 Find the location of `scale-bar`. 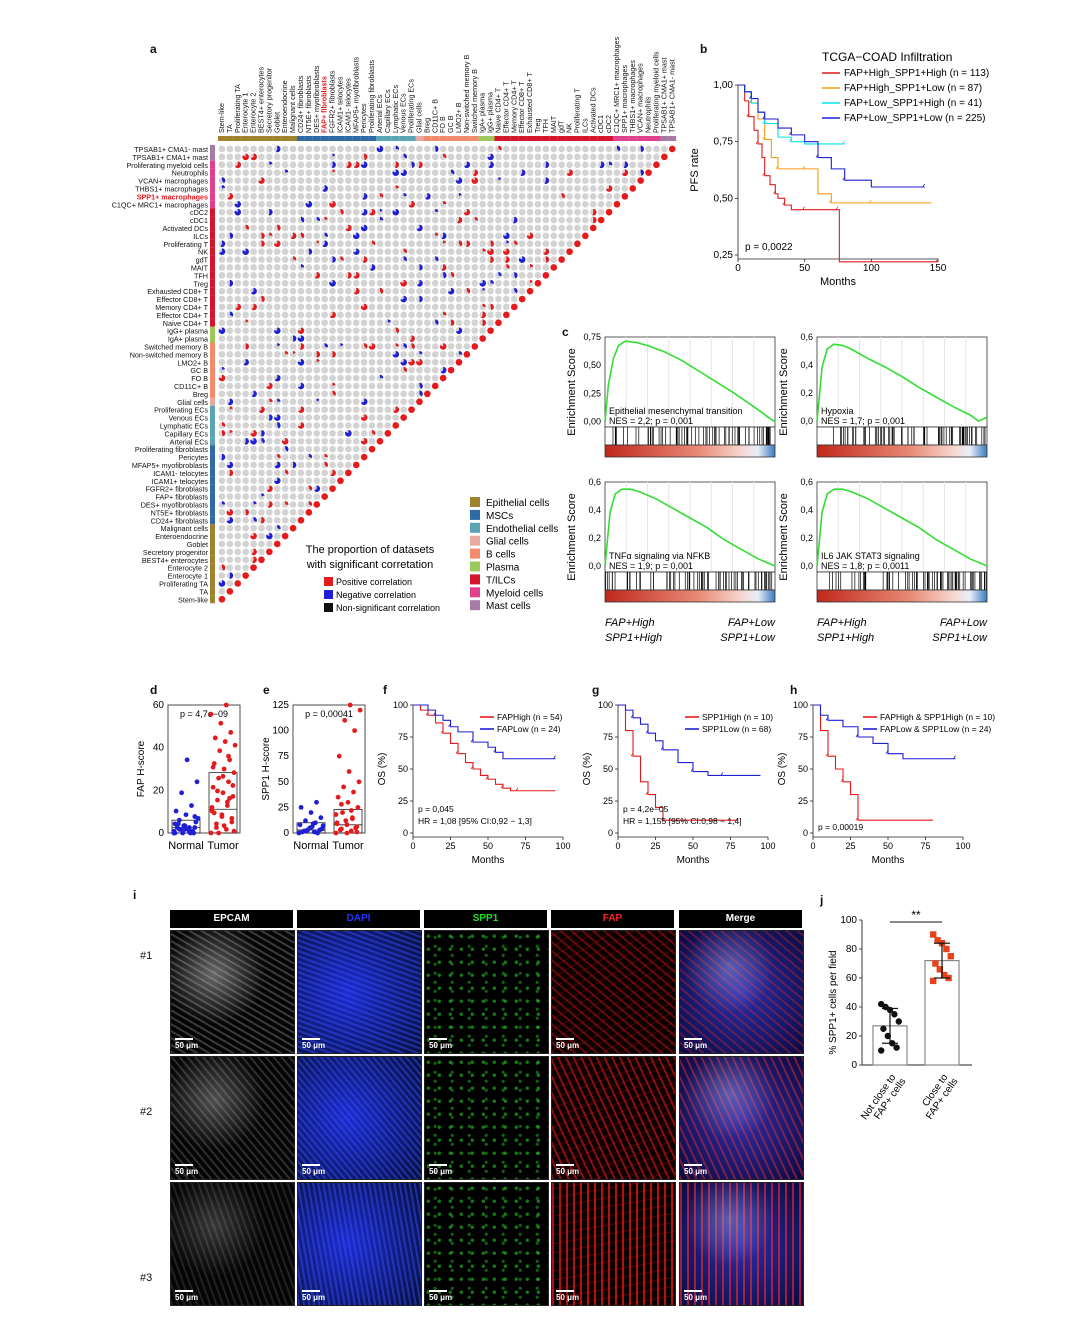

scale-bar is located at coordinates (565, 1039).